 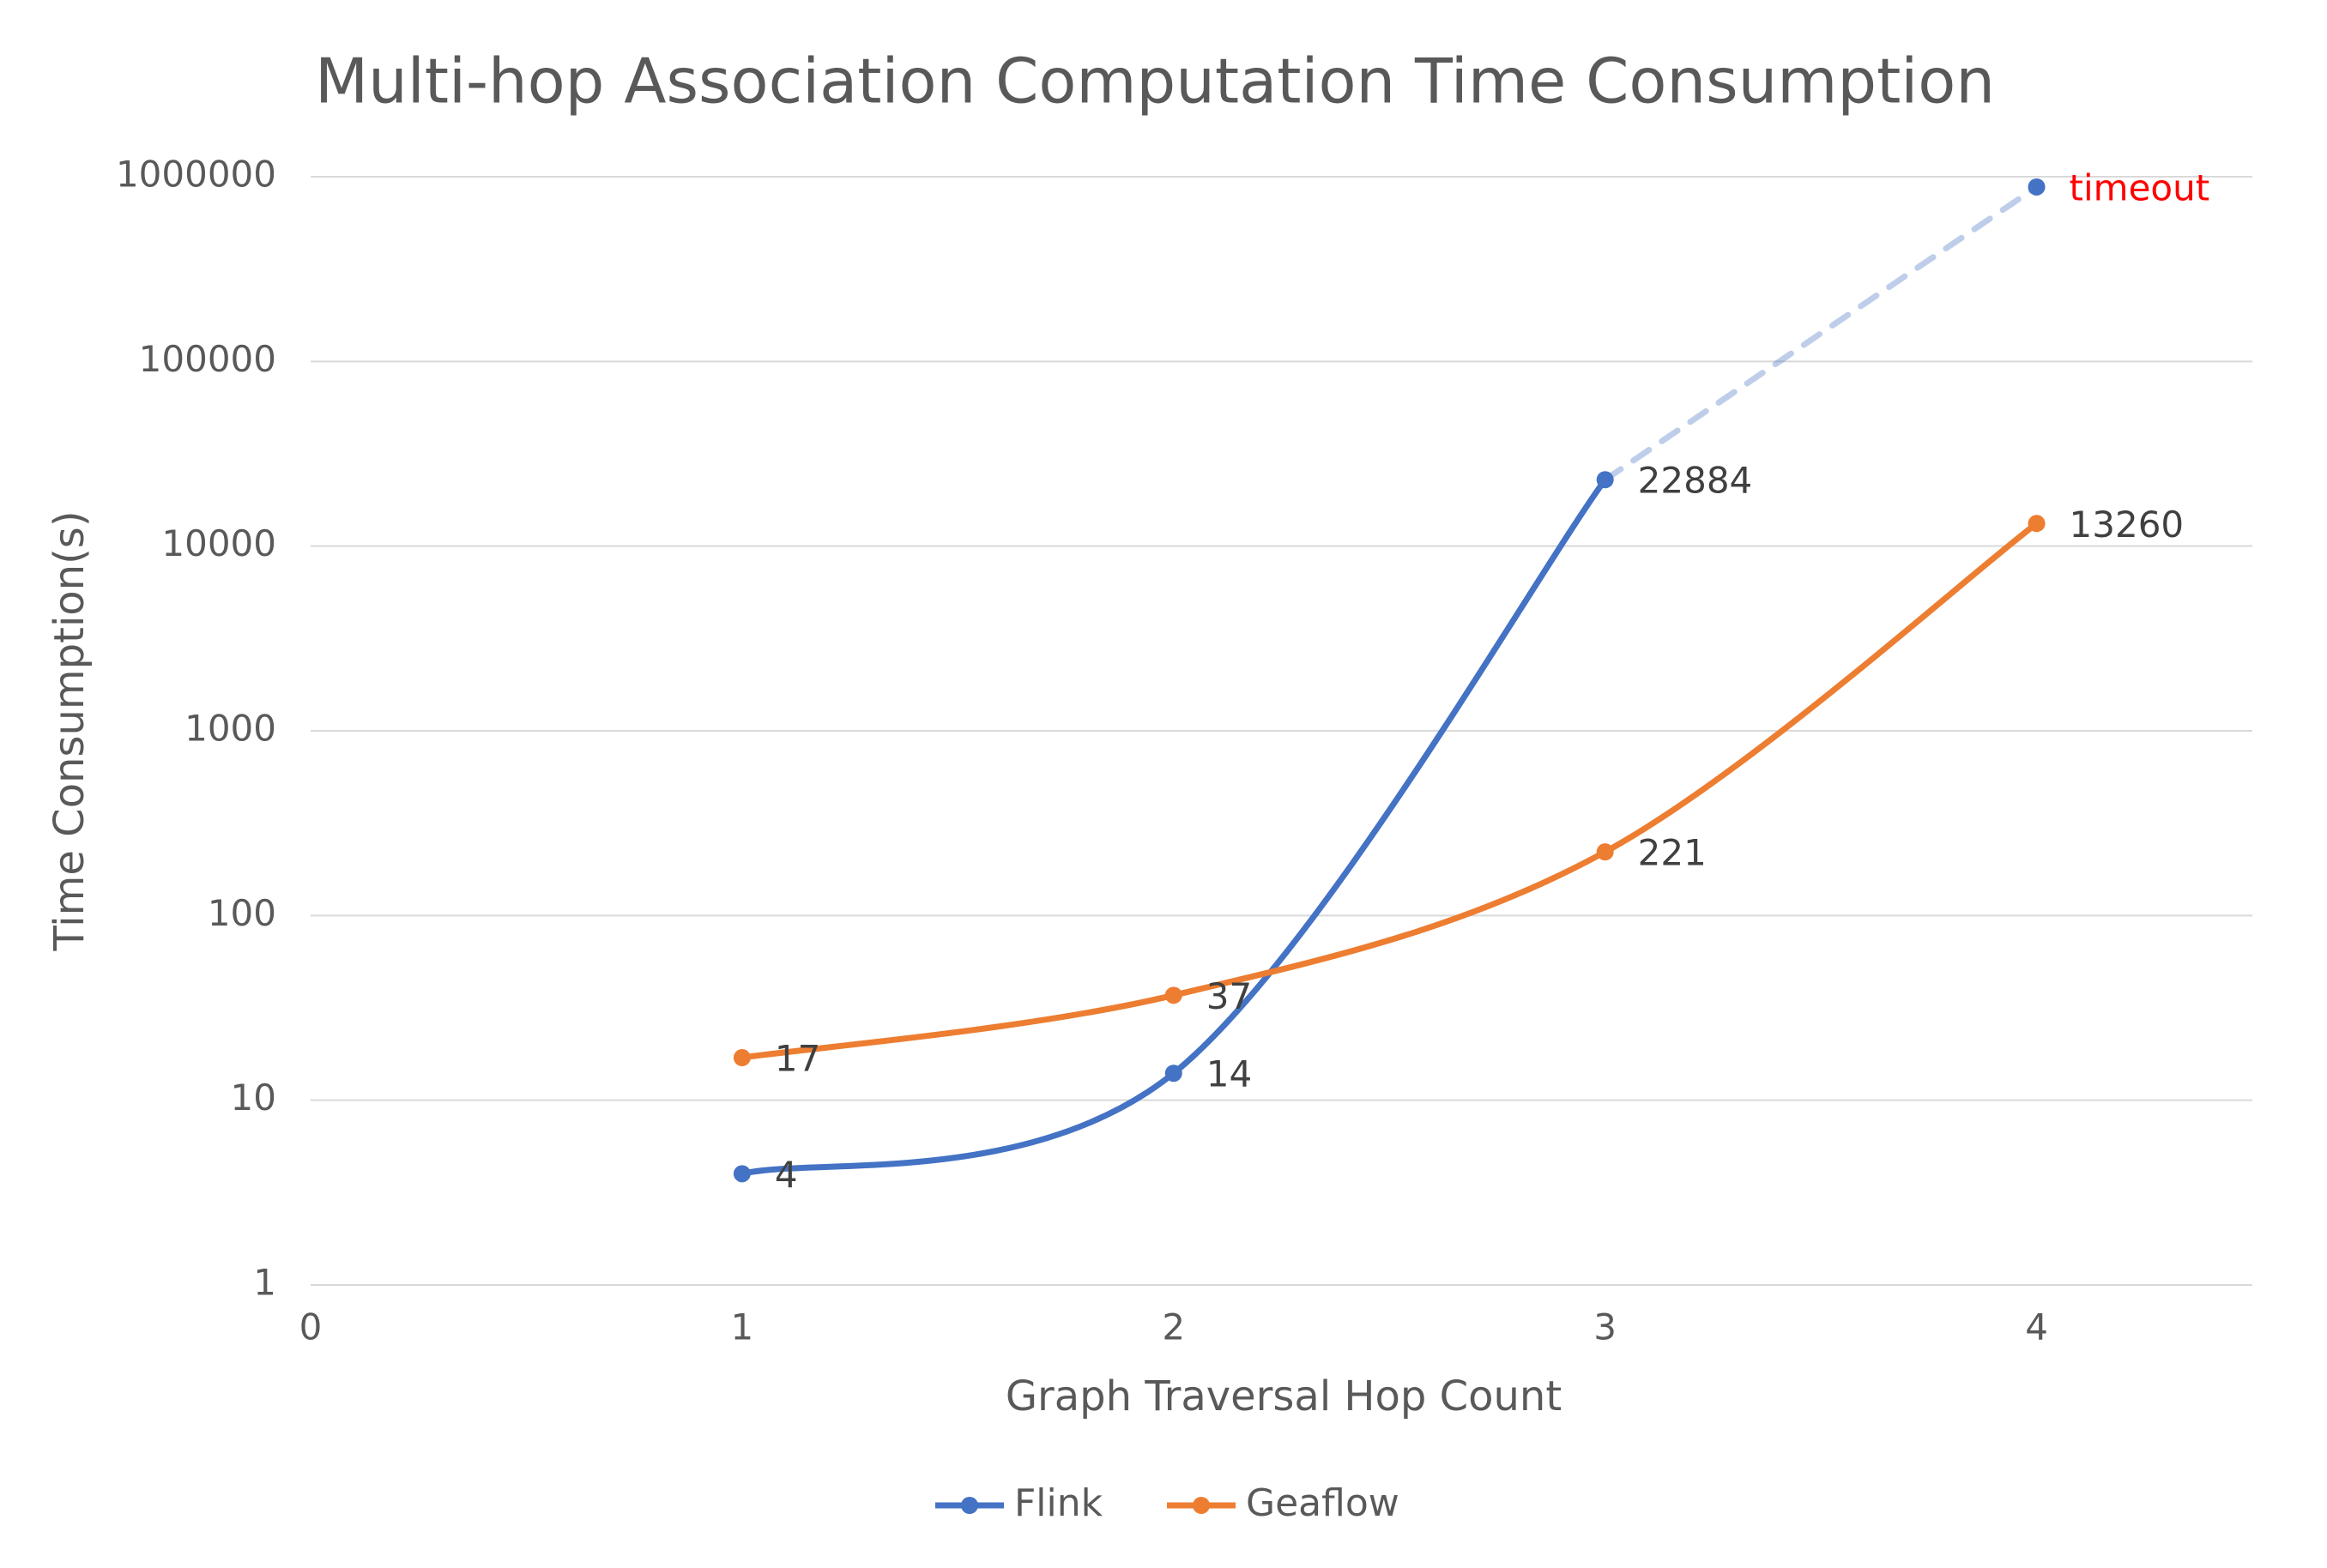 What do you see at coordinates (797, 1059) in the screenshot?
I see `data-label: 17` at bounding box center [797, 1059].